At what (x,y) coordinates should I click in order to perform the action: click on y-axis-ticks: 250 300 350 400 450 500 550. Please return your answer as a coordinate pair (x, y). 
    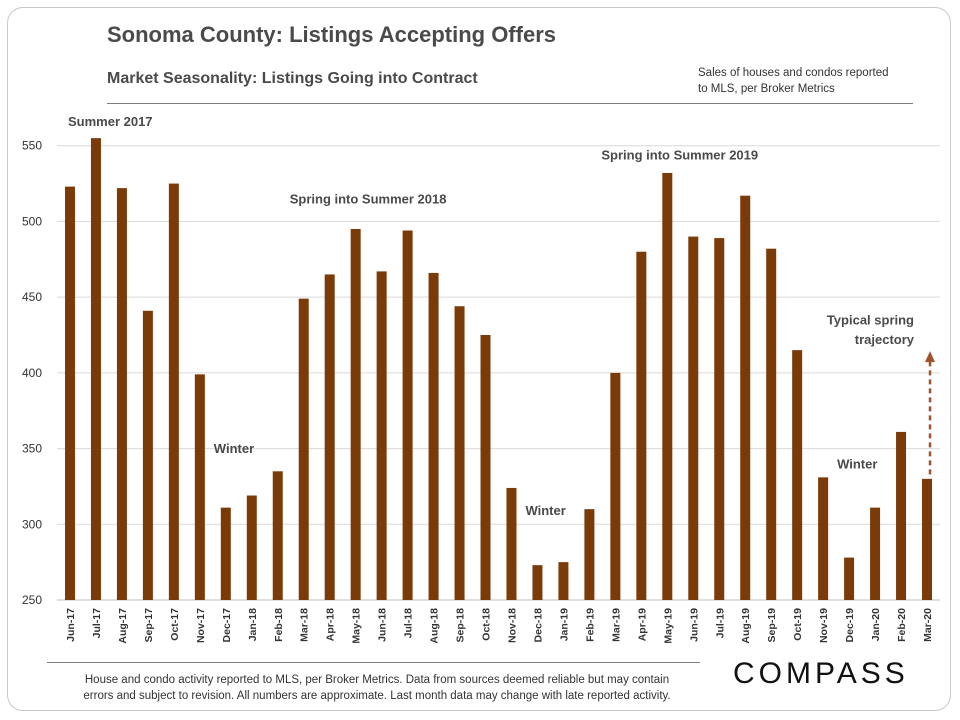
    Looking at the image, I should click on (32, 373).